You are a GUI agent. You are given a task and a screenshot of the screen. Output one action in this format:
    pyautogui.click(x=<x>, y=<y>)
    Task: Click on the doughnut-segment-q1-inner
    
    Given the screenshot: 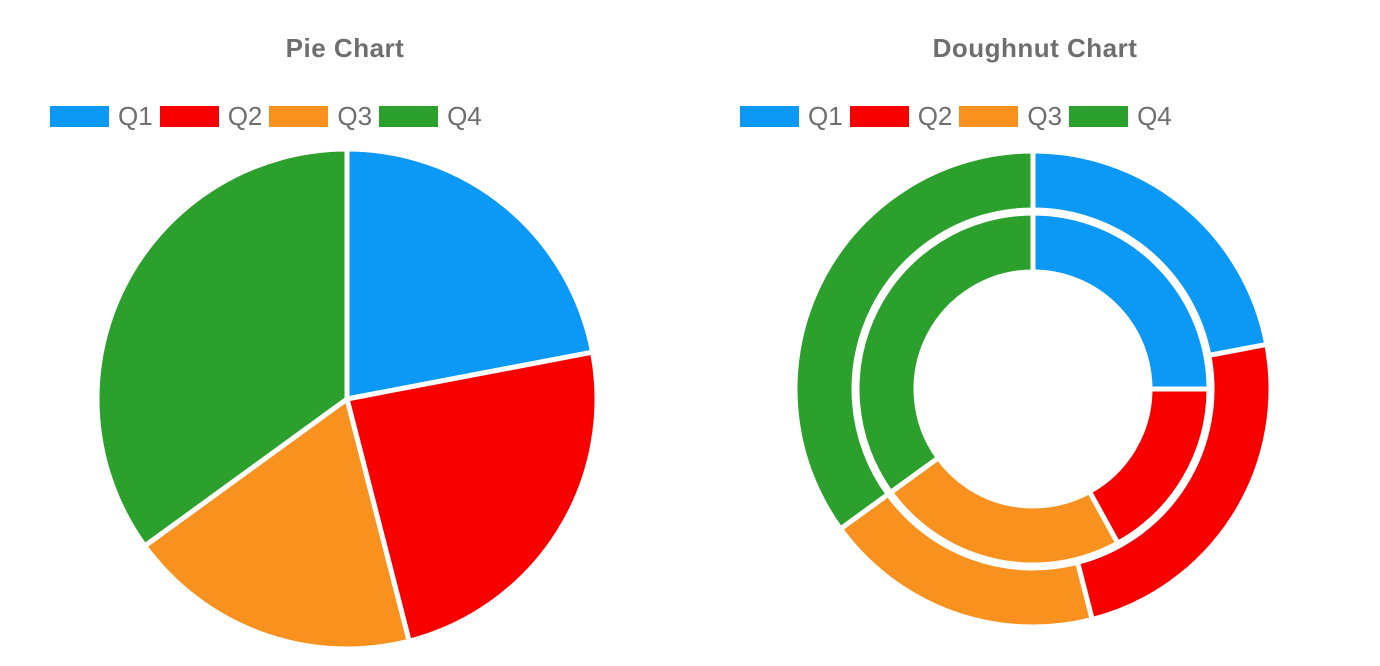 What is the action you would take?
    pyautogui.click(x=1121, y=301)
    